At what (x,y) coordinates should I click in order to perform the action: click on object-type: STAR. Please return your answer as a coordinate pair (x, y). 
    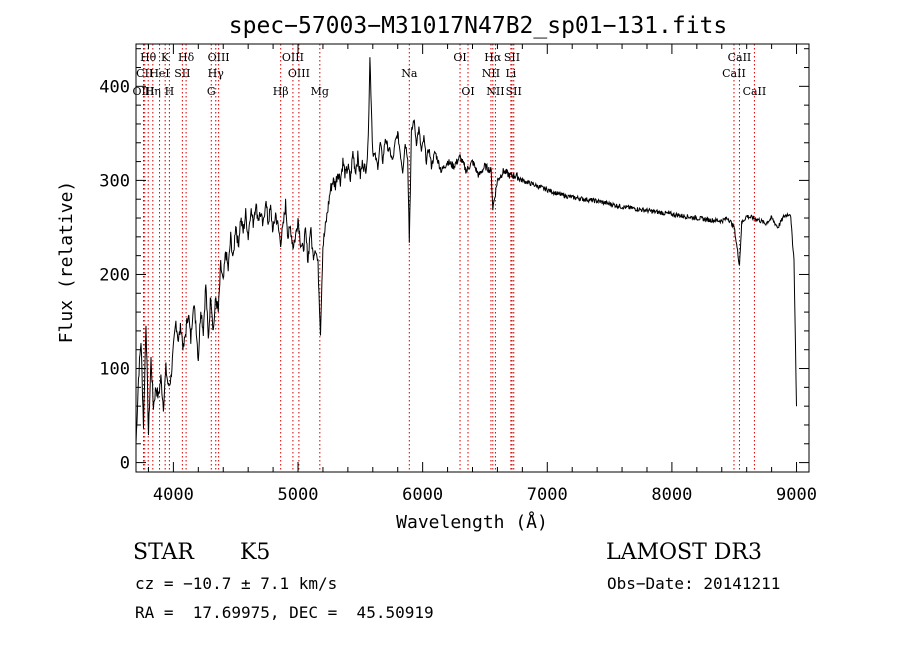
    Looking at the image, I should click on (163, 552).